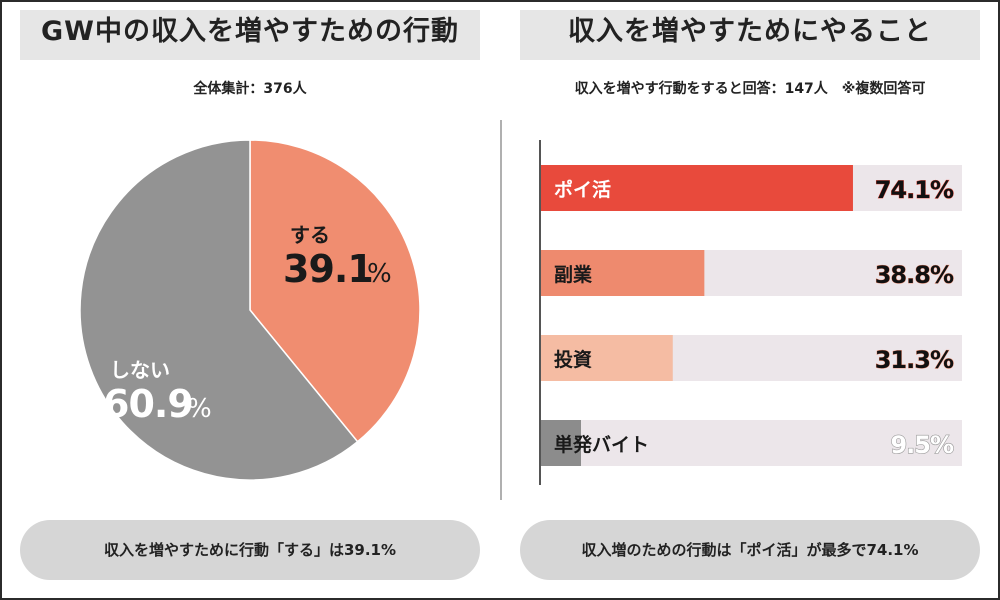 The width and height of the screenshot is (1000, 600). Describe the element at coordinates (750, 35) in the screenshot. I see `right-panel-title: 収入を増やすためにやること` at that location.